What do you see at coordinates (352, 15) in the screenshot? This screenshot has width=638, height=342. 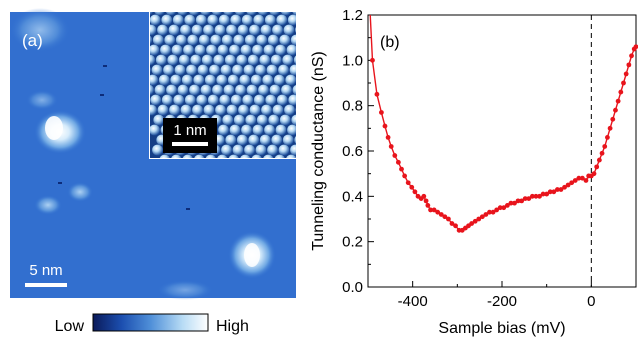 I see `y-tick-label: 1.2` at bounding box center [352, 15].